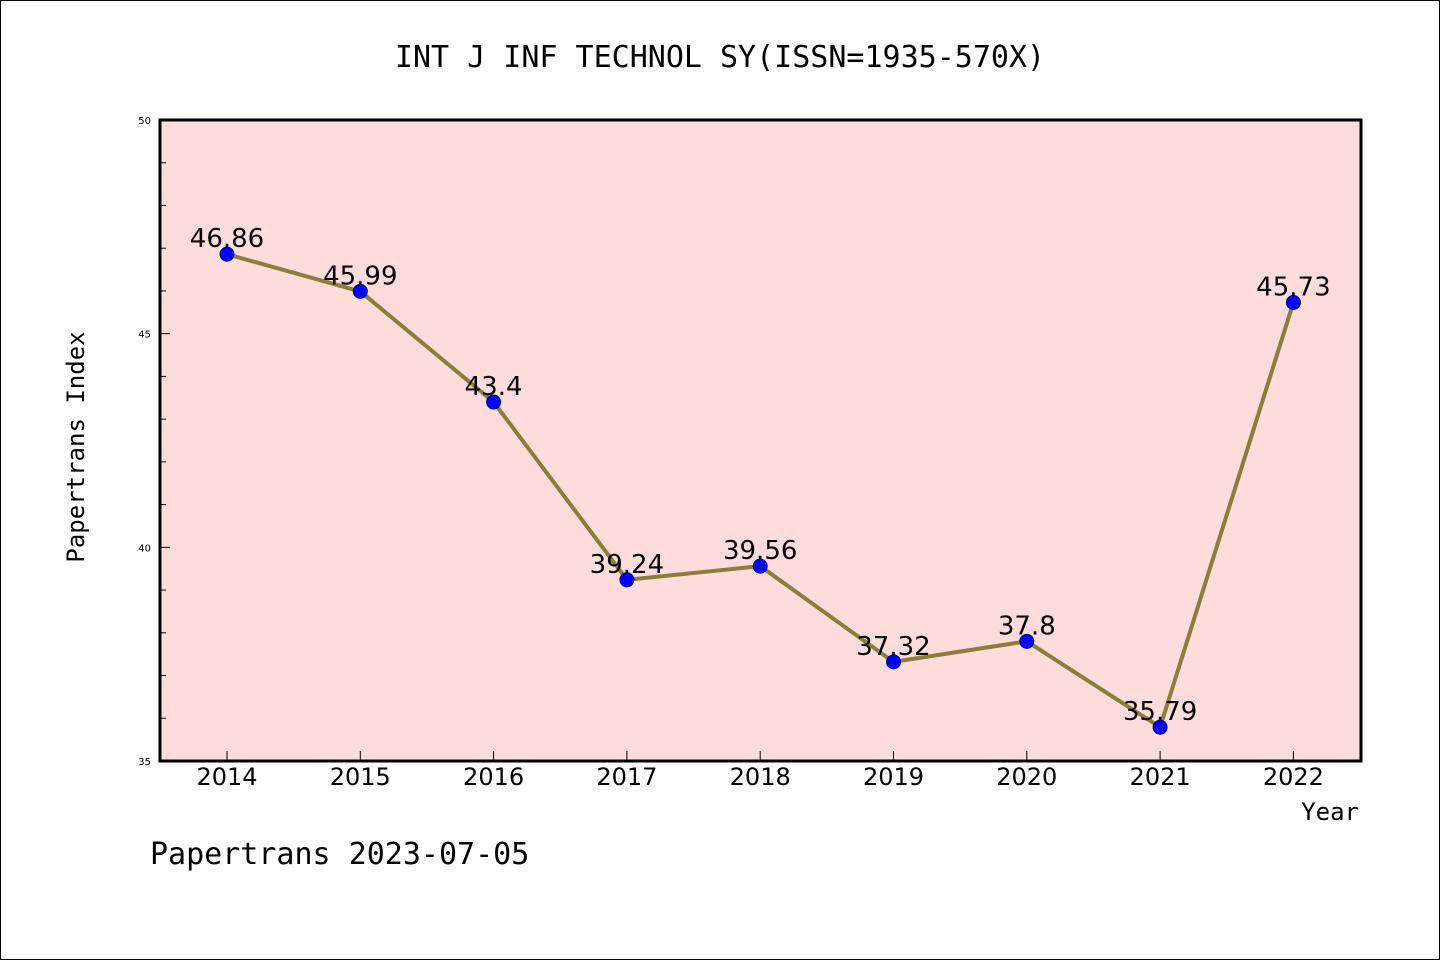 The image size is (1440, 960). I want to click on x-tick-label: 2017, so click(626, 777).